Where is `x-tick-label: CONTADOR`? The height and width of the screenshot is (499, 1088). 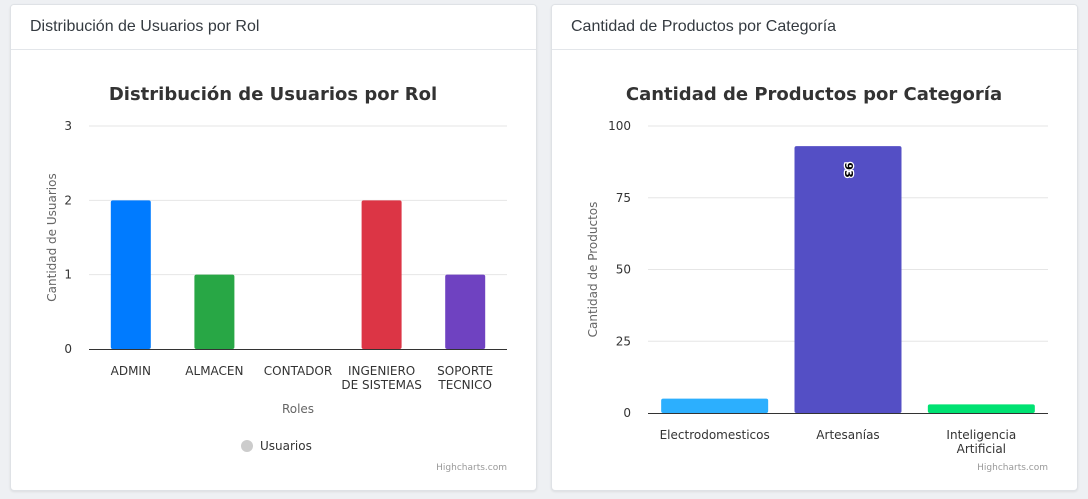 x-tick-label: CONTADOR is located at coordinates (298, 371).